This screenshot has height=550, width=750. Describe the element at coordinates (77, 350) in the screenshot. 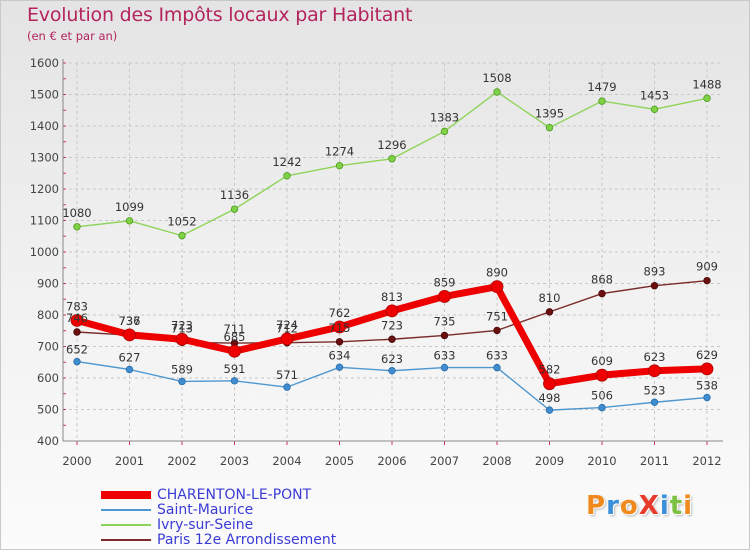

I see `data-label: 652` at that location.